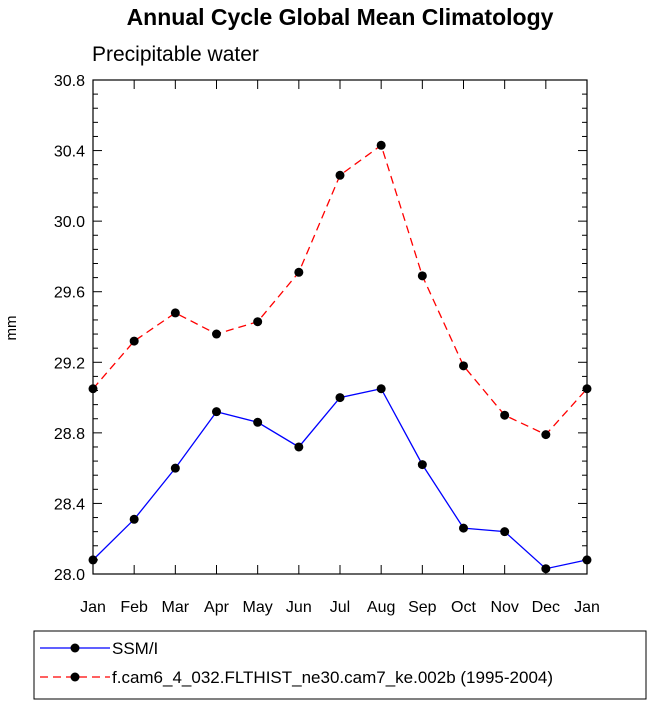 The width and height of the screenshot is (649, 703). Describe the element at coordinates (258, 607) in the screenshot. I see `x-tick-label: May` at that location.